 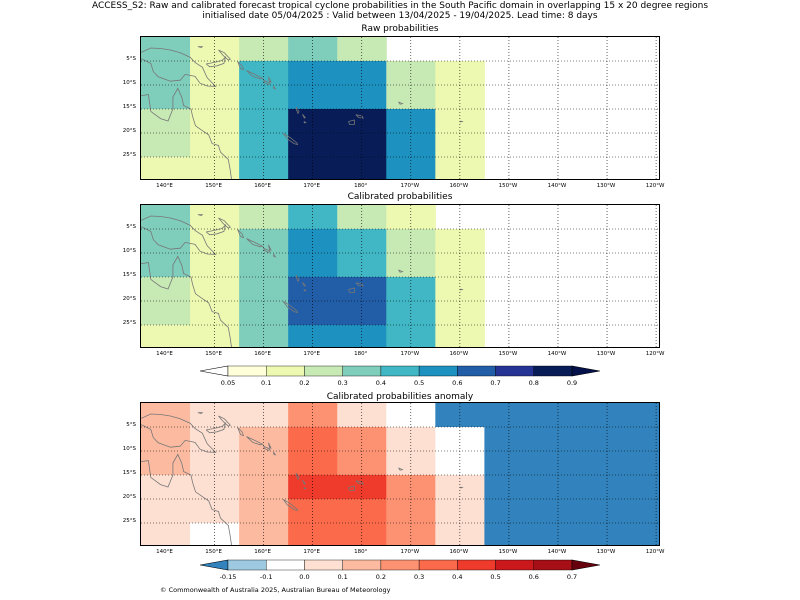 I want to click on colorbar-tick-label: 0.5, so click(x=419, y=383).